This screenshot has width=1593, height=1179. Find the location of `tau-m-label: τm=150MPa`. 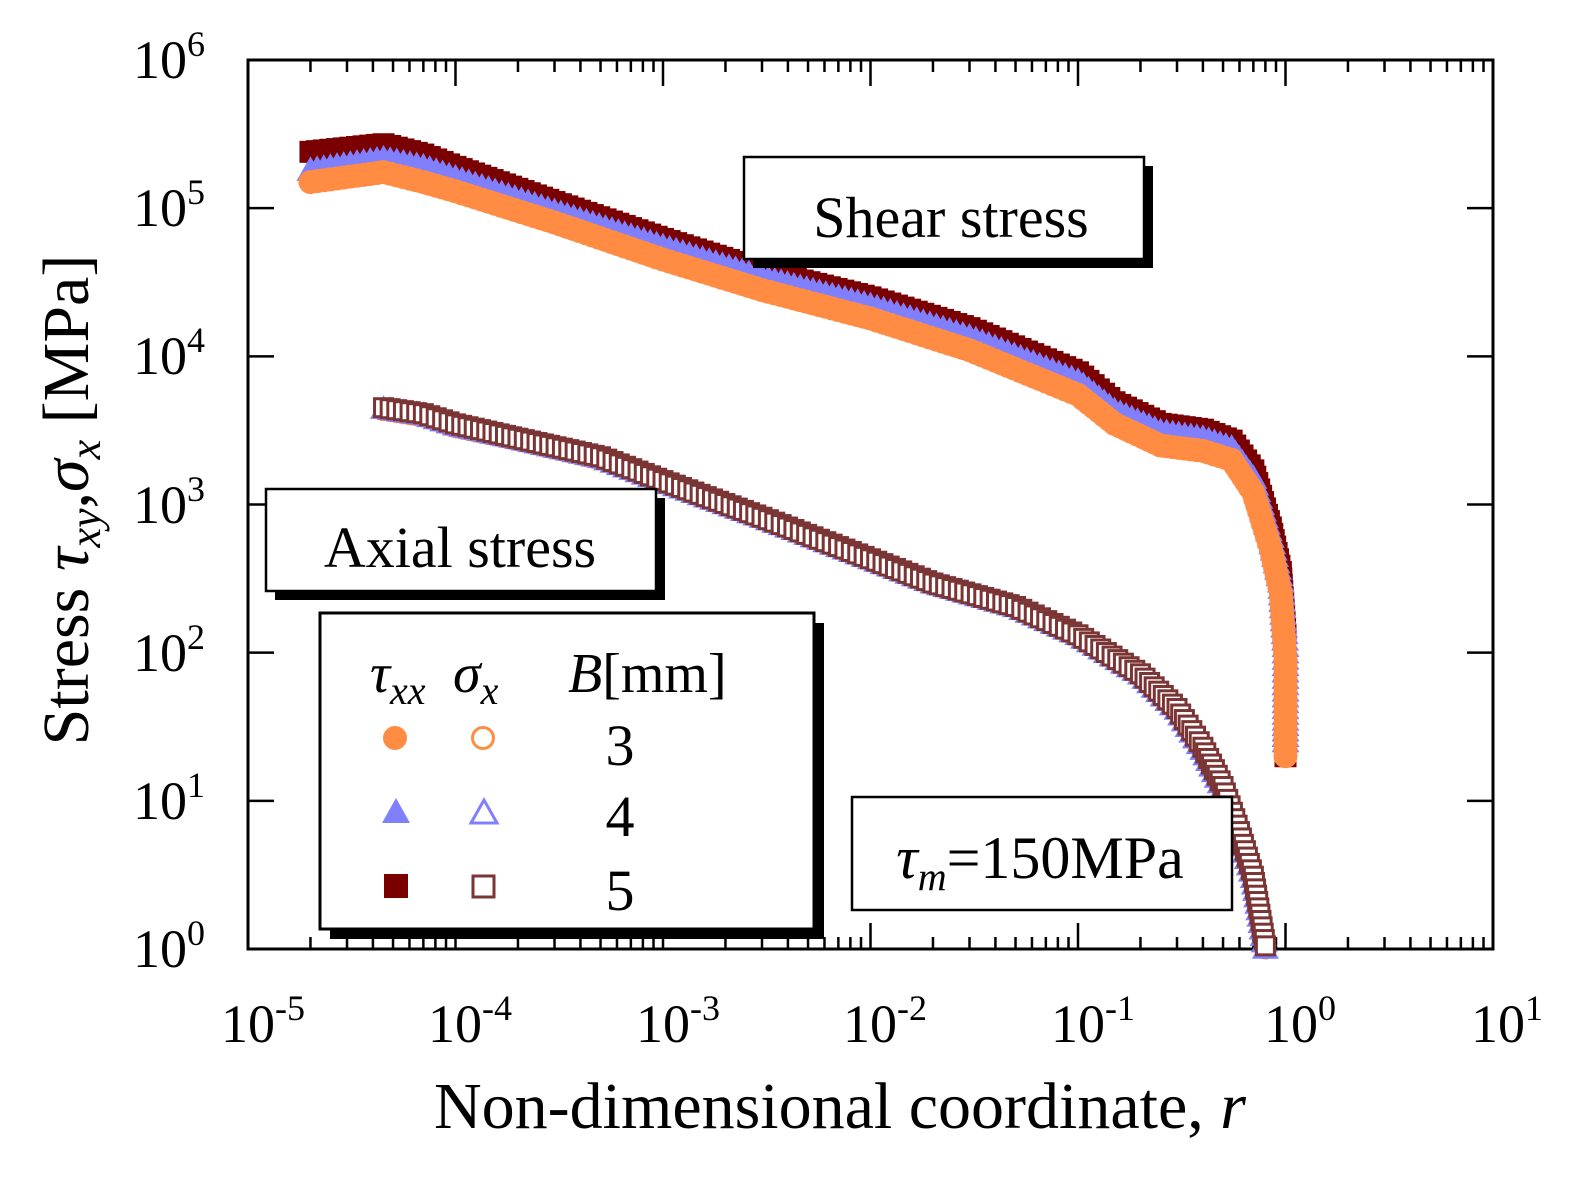

tau-m-label: τm=150MPa is located at coordinates (1040, 862).